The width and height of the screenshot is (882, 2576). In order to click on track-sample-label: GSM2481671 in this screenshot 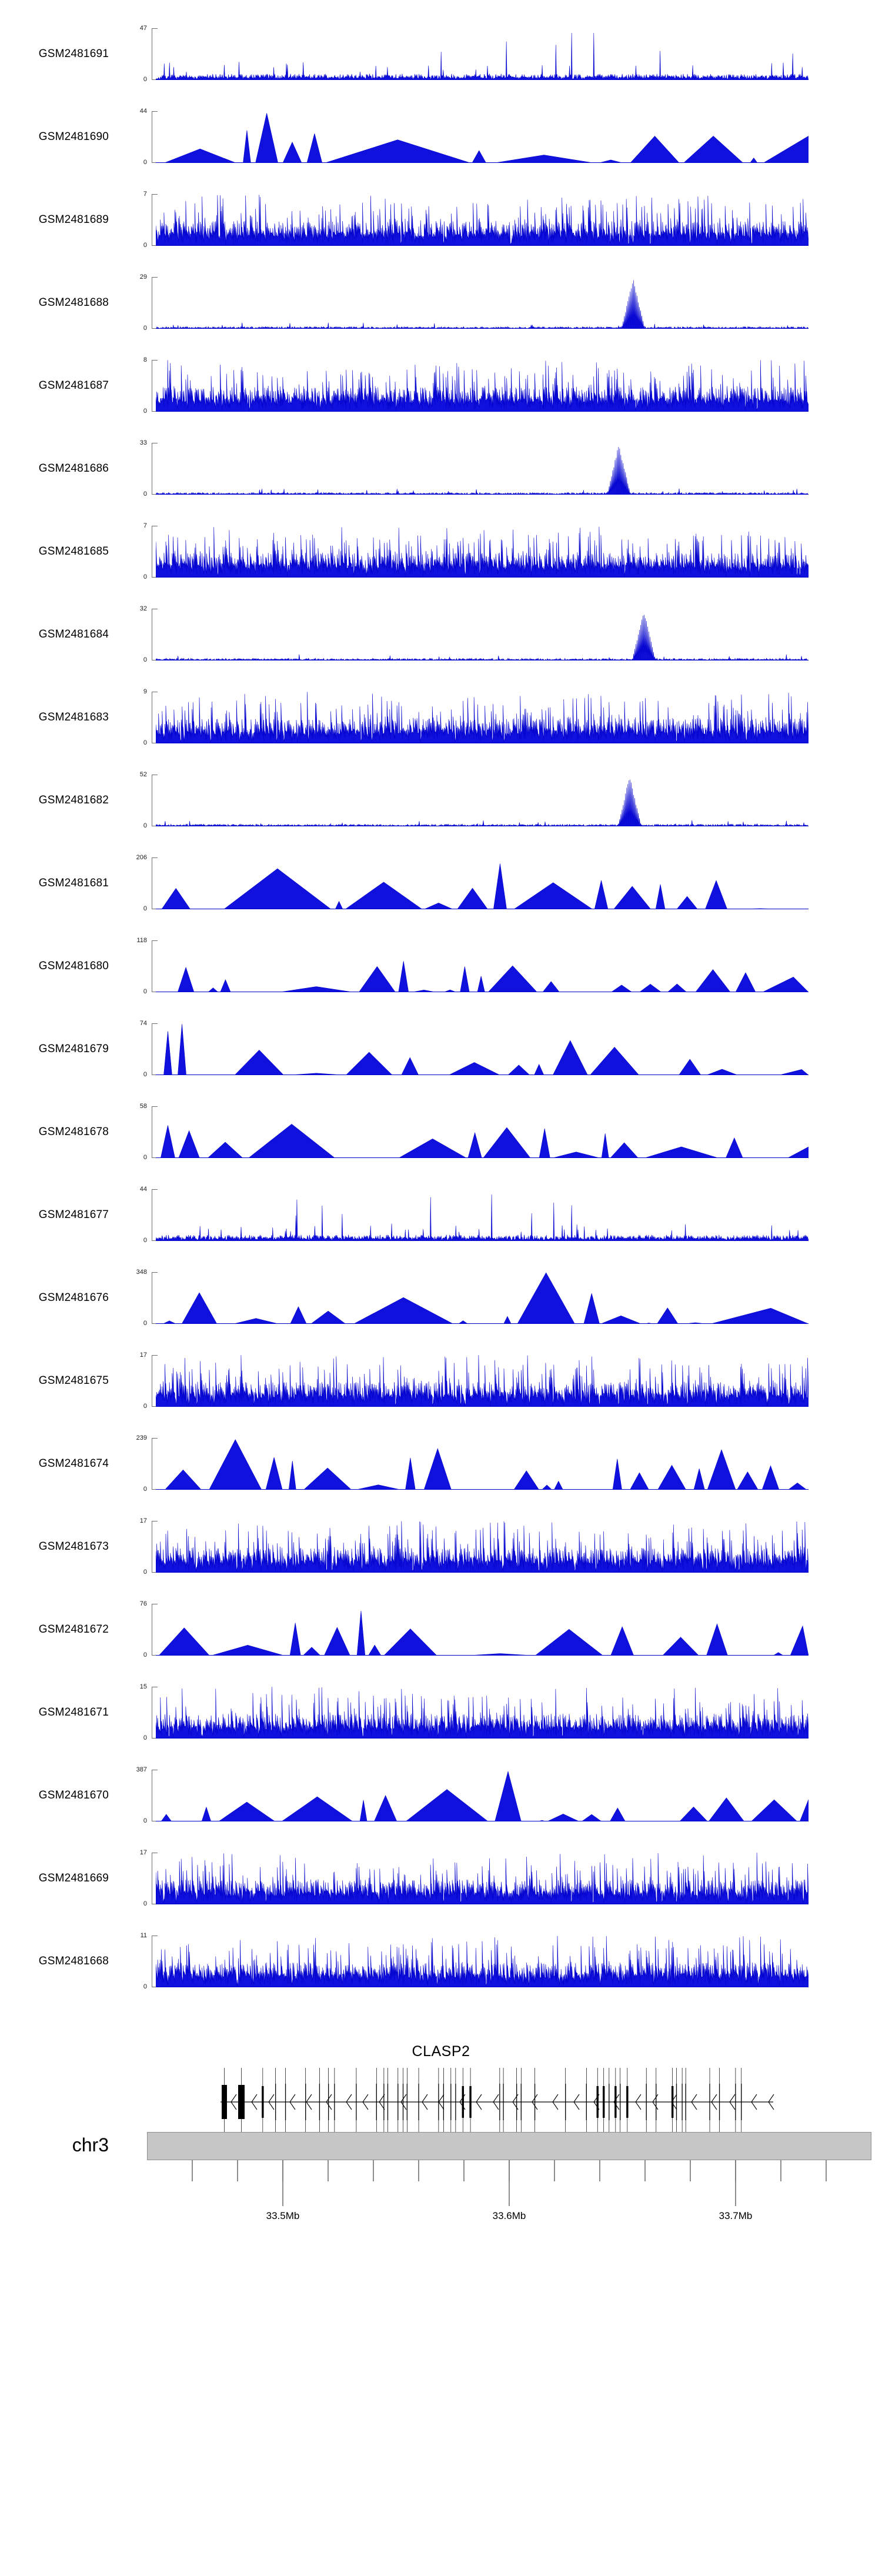, I will do `click(73, 1712)`.